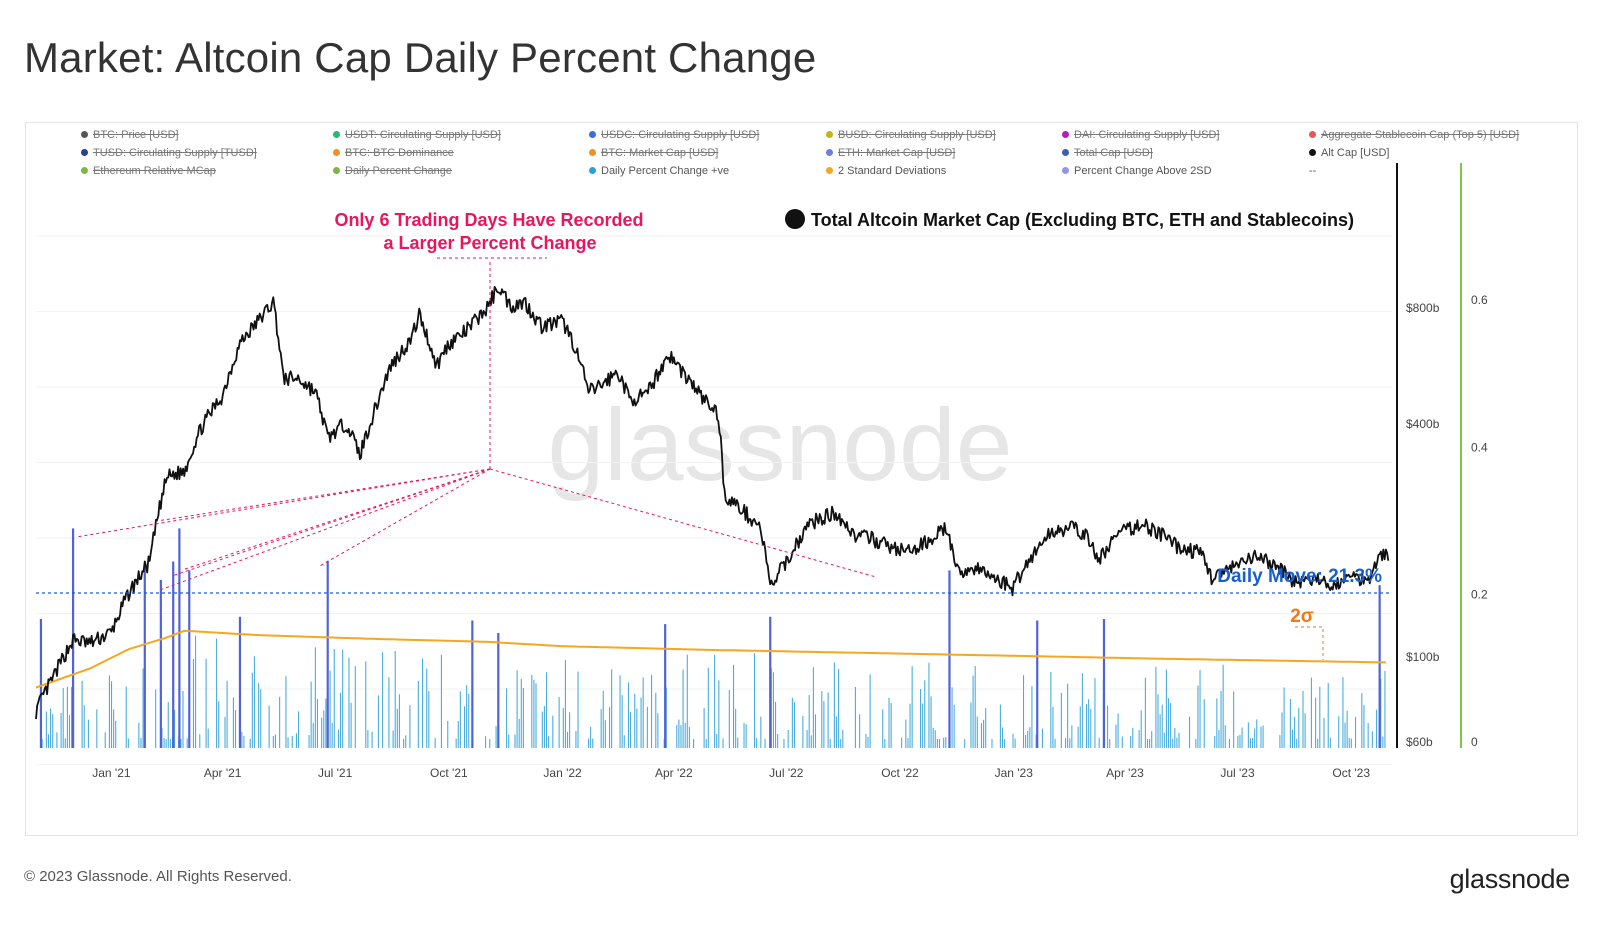 This screenshot has height=933, width=1600. What do you see at coordinates (420, 57) in the screenshot?
I see `page-title: Market: Altcoin Cap Daily Percent Change` at bounding box center [420, 57].